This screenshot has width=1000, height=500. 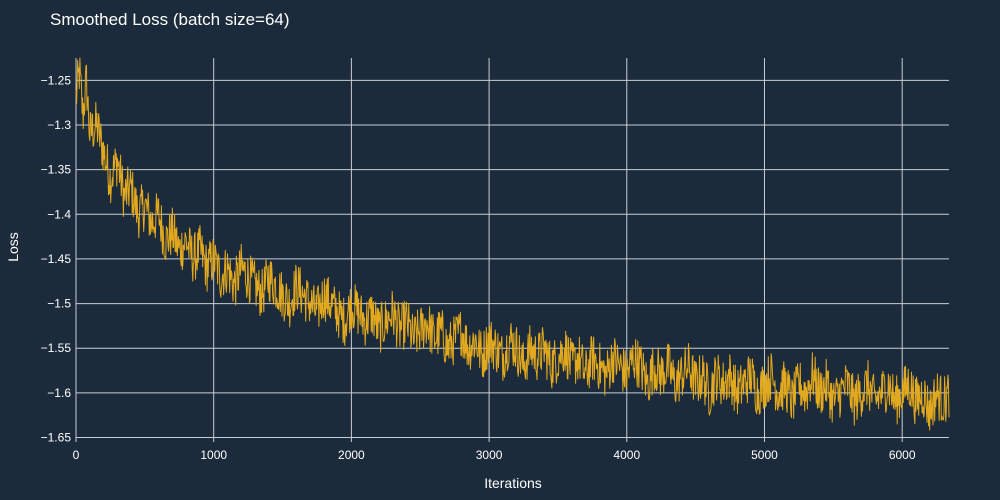 What do you see at coordinates (59, 393) in the screenshot?
I see `y-tick-label: −1.6` at bounding box center [59, 393].